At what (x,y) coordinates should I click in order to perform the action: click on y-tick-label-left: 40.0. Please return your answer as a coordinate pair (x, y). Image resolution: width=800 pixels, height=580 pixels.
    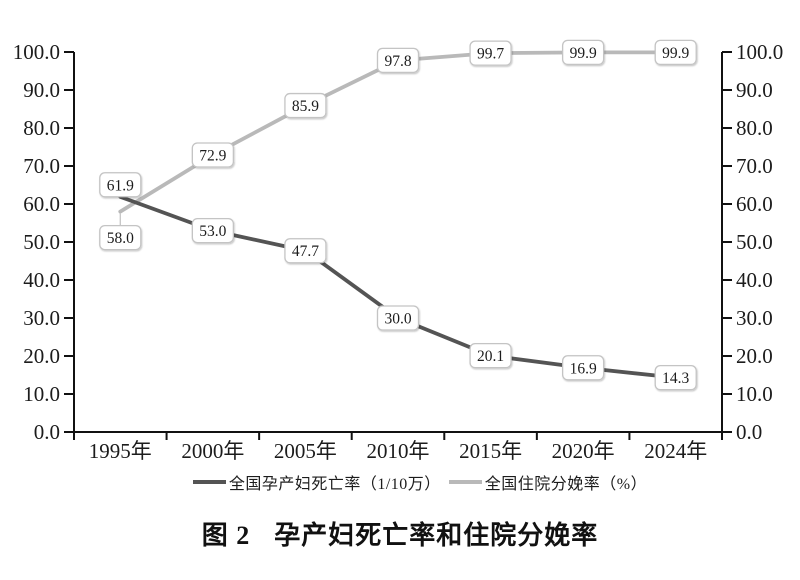
    Looking at the image, I should click on (41, 280).